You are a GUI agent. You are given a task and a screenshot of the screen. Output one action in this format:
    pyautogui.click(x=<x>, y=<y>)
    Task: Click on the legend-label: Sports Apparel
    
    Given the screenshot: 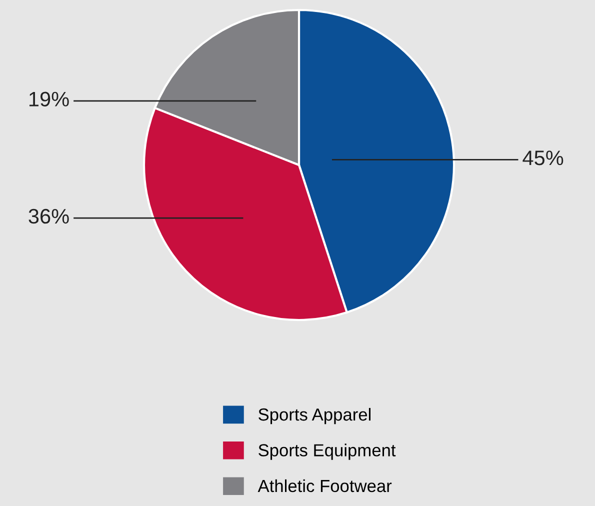 What is the action you would take?
    pyautogui.click(x=314, y=416)
    